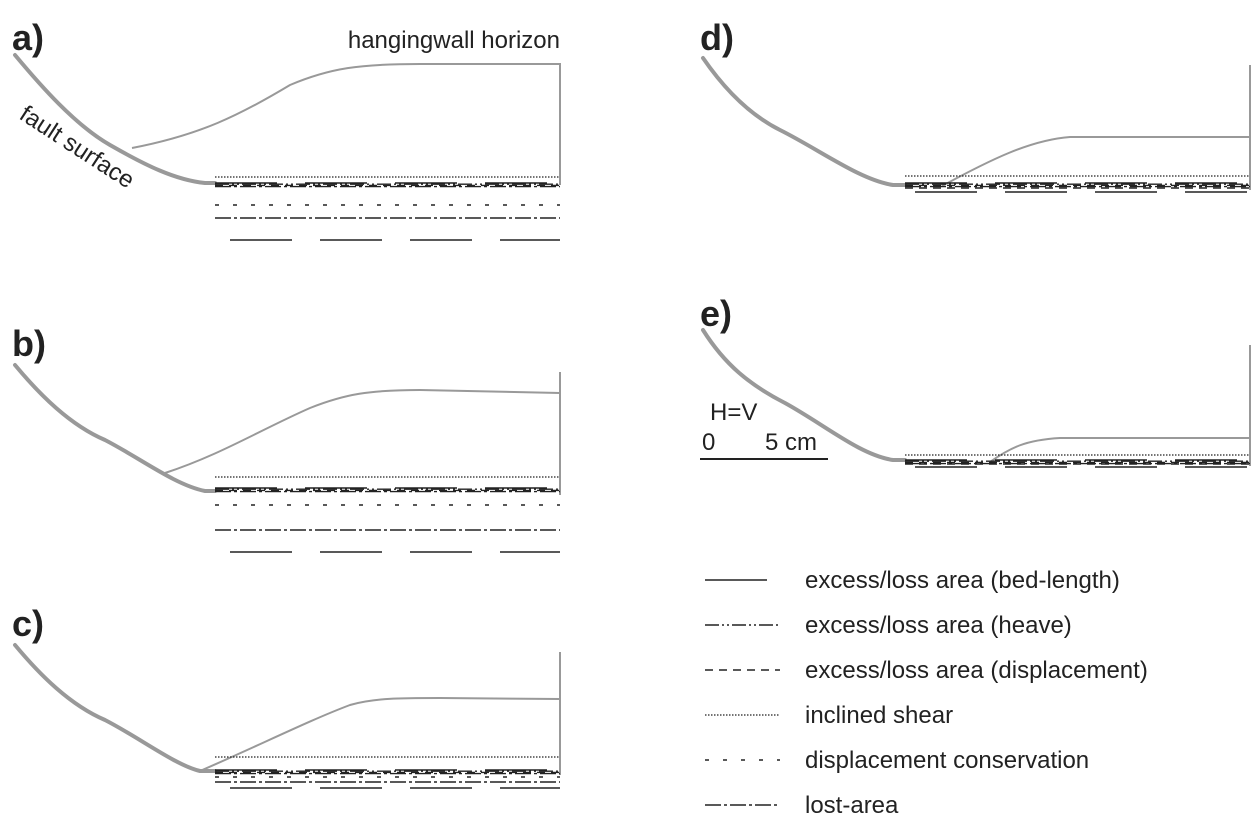 The height and width of the screenshot is (819, 1258). I want to click on scale-ratio: H=V, so click(733, 412).